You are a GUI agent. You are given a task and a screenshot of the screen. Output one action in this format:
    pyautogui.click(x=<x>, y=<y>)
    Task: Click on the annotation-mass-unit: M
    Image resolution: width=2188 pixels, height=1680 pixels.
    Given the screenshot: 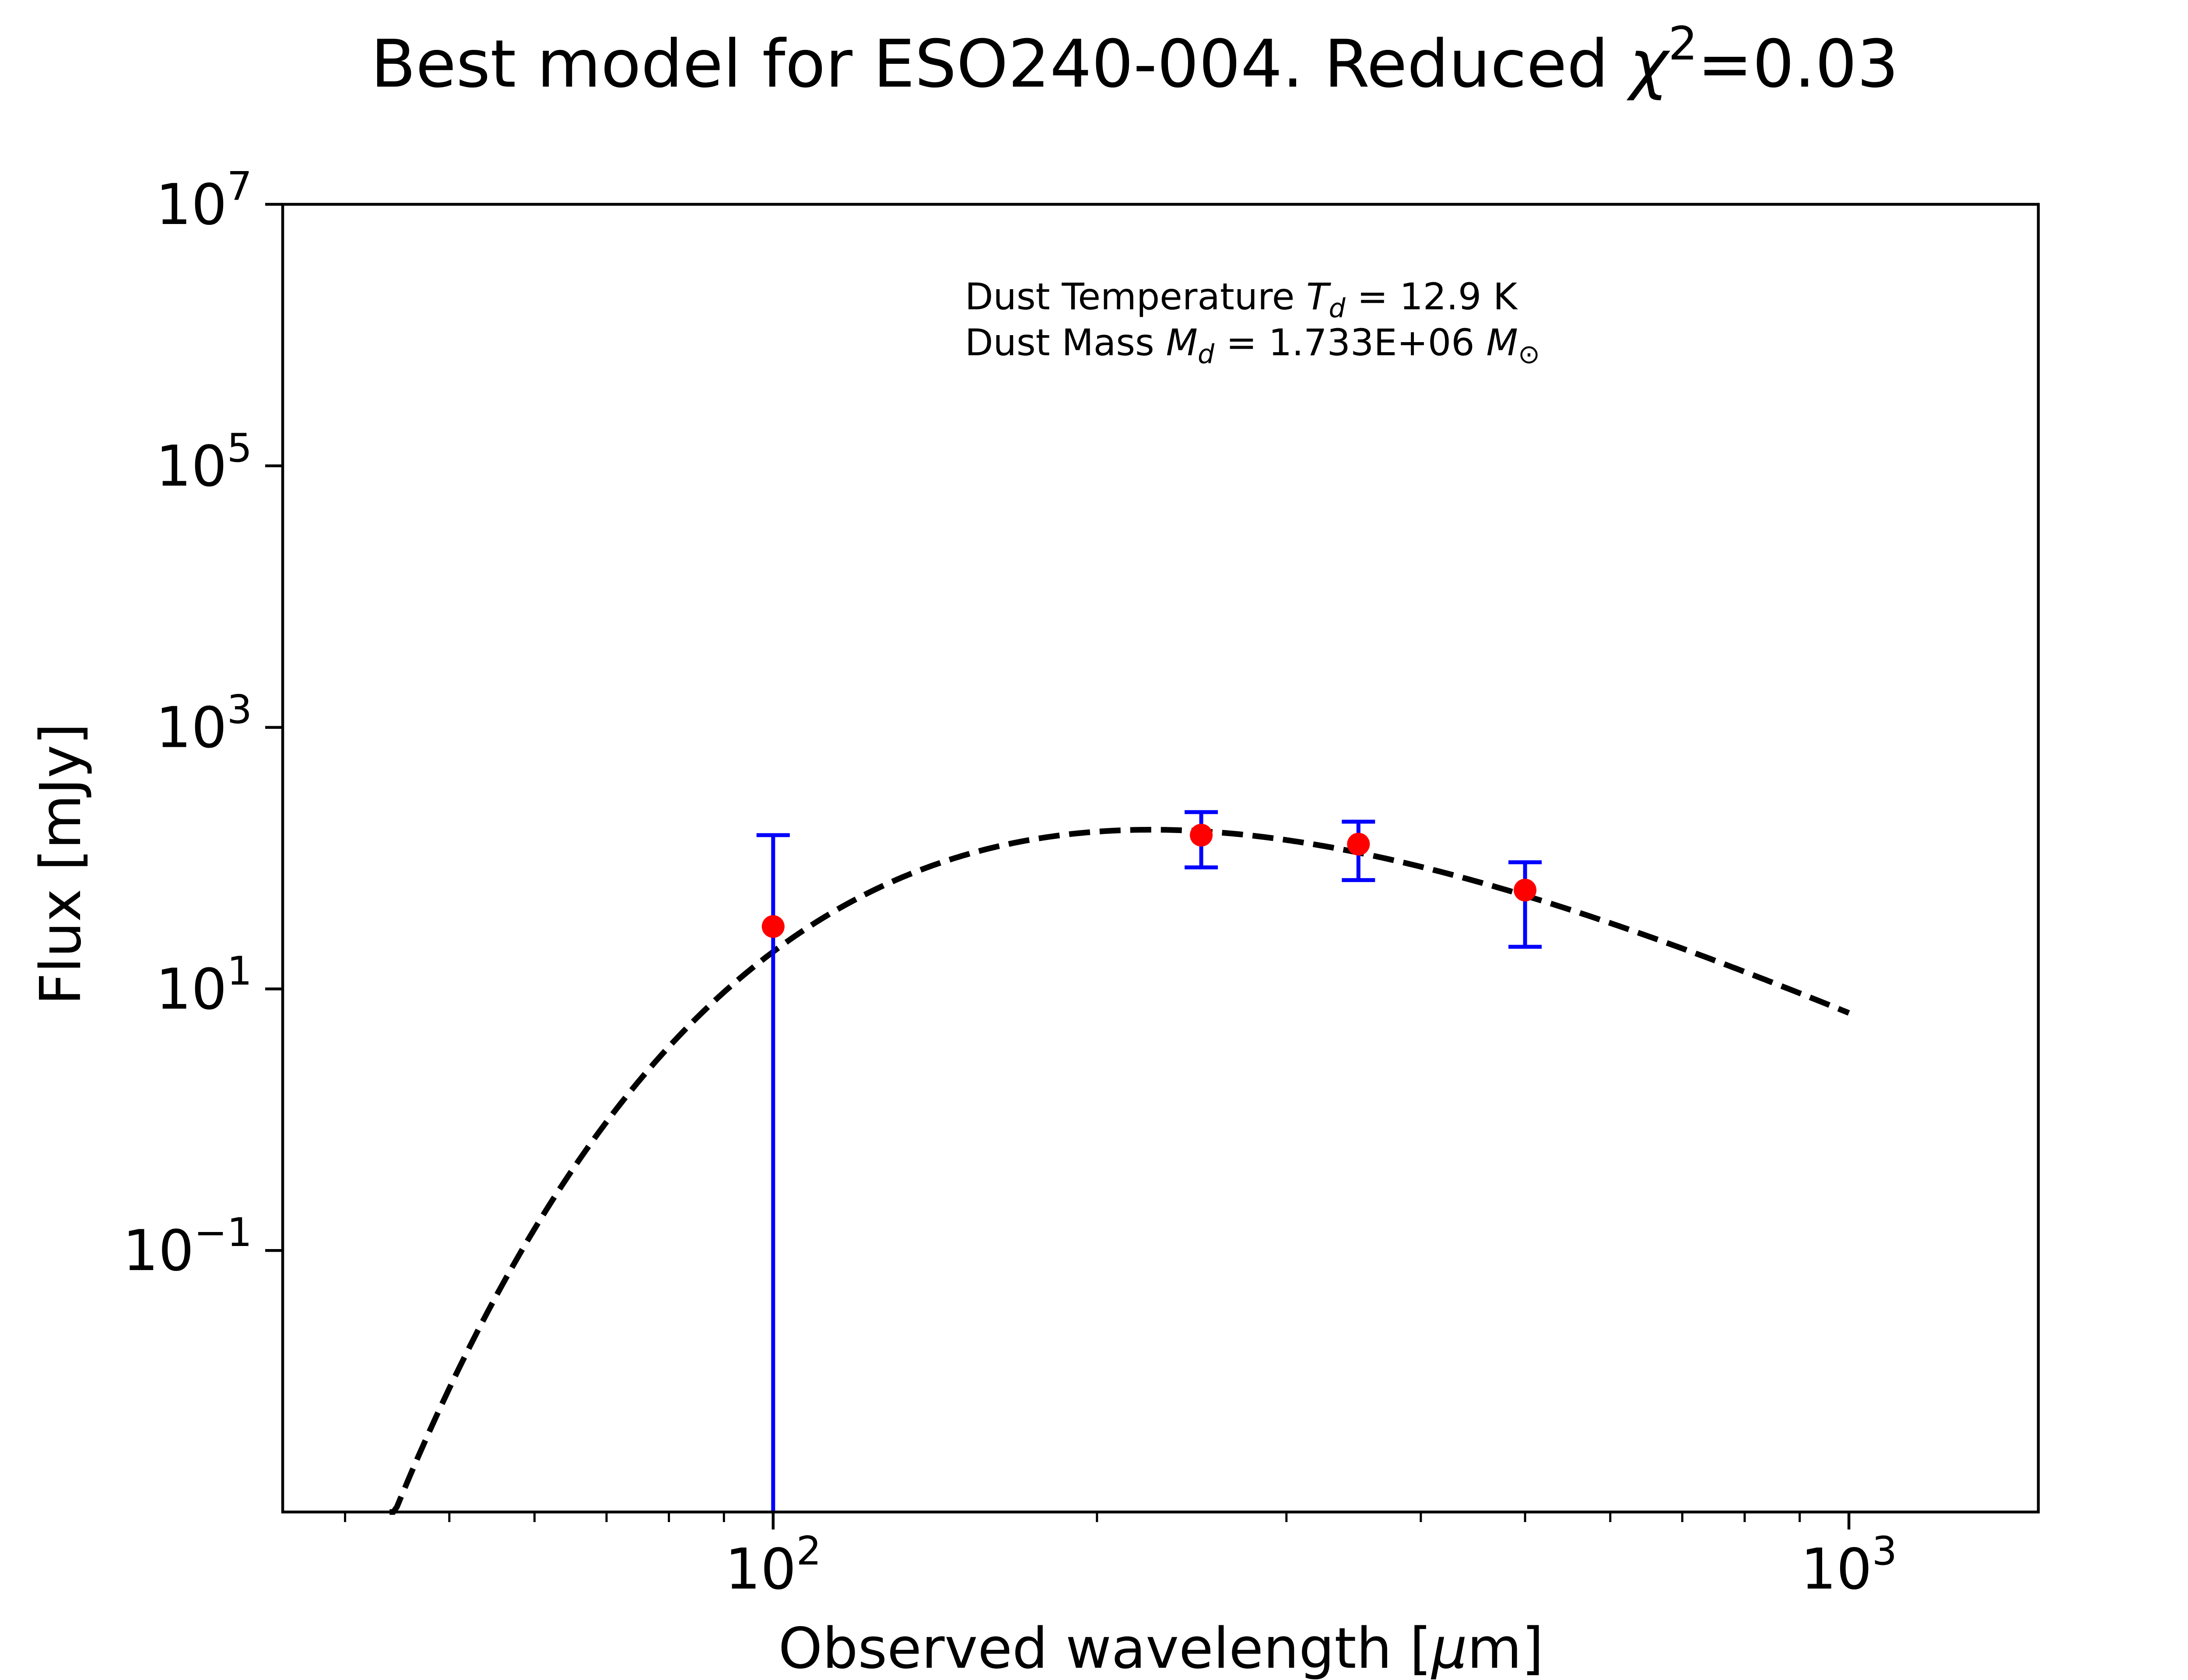 What is the action you would take?
    pyautogui.click(x=1502, y=342)
    